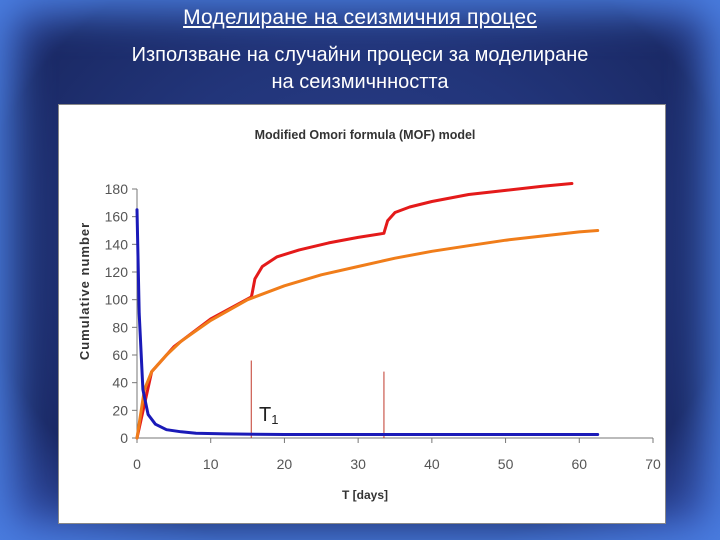 The image size is (720, 540). I want to click on x-tick-label: 20, so click(285, 464).